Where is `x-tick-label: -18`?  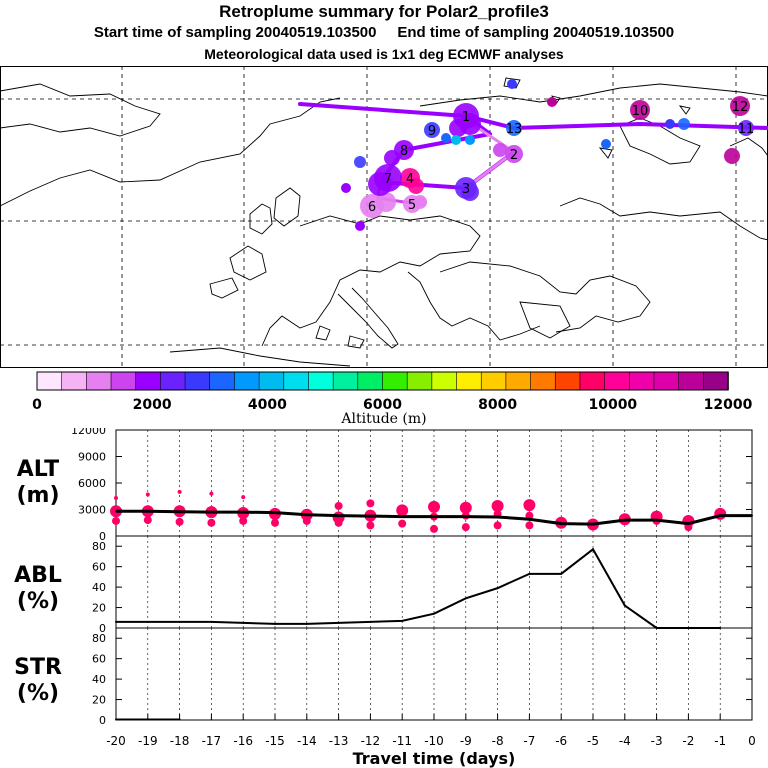
x-tick-label: -18 is located at coordinates (180, 741).